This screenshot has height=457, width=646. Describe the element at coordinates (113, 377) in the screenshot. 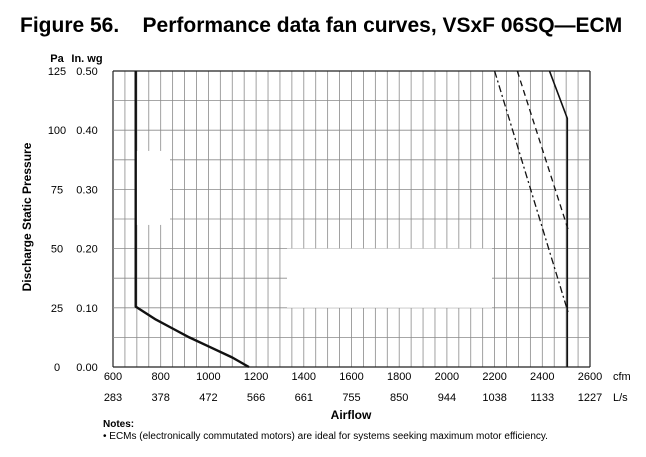

I see `x-tick-label-cfm: 600` at that location.